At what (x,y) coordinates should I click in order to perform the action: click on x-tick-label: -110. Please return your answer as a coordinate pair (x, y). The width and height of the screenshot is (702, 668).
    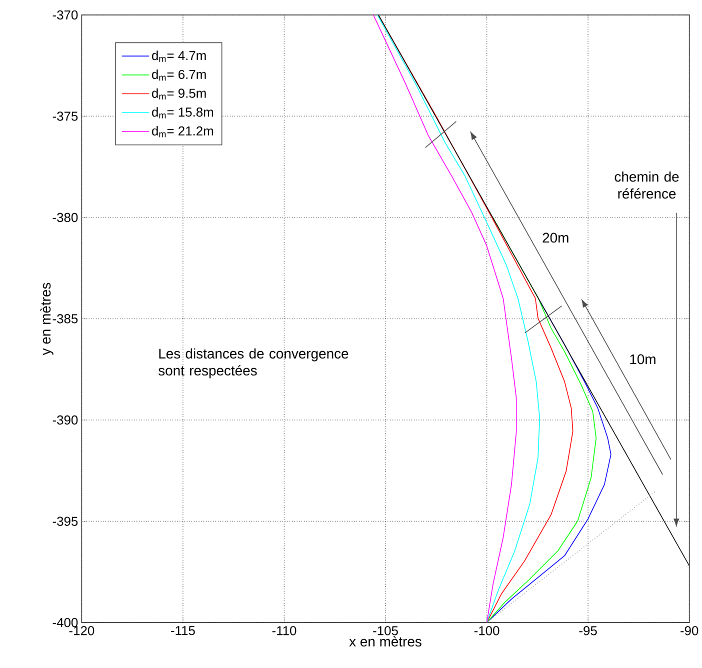
    Looking at the image, I should click on (284, 631).